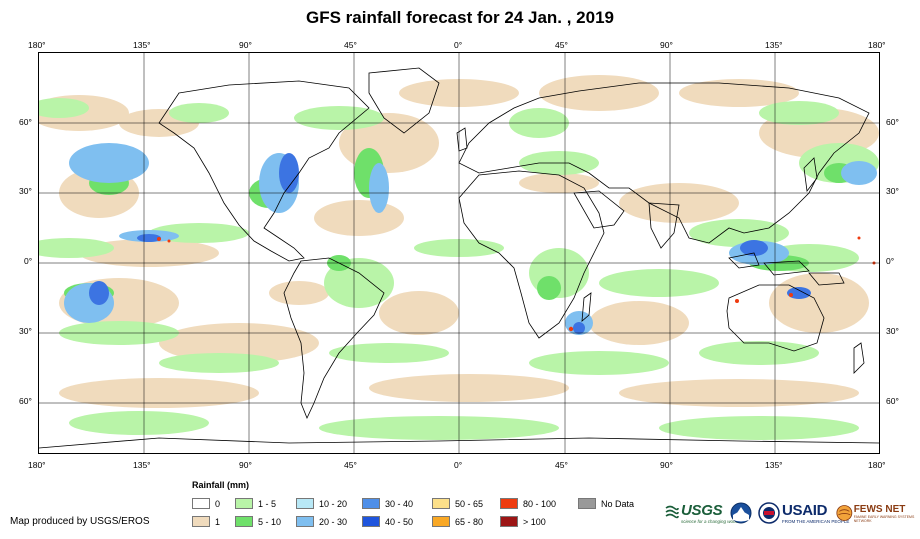  Describe the element at coordinates (884, 518) in the screenshot. I see `fewsnet-logo-sub: FAMINE EARLY WARNING SYSTEMS NETWORK` at that location.